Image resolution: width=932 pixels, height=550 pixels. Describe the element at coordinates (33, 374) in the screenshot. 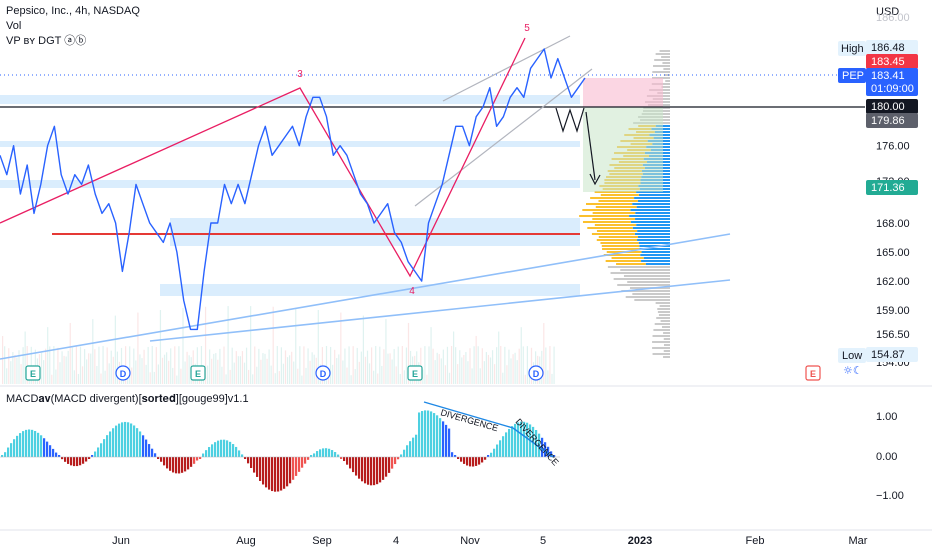

I see `event-marker-label: E` at that location.